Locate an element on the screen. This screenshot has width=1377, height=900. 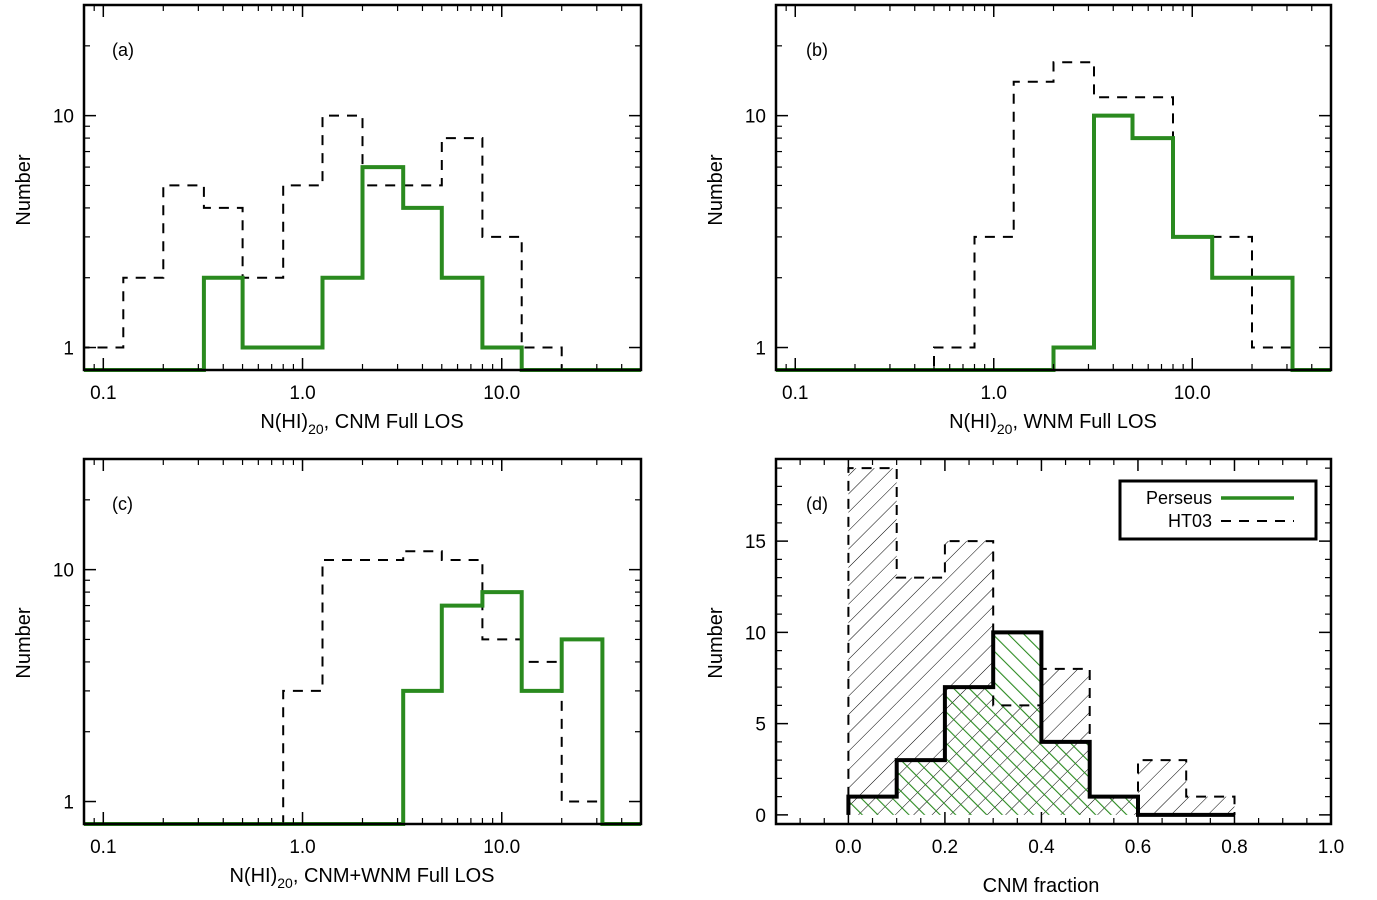
panel-c-xlabel-sub: 20 is located at coordinates (285, 883).